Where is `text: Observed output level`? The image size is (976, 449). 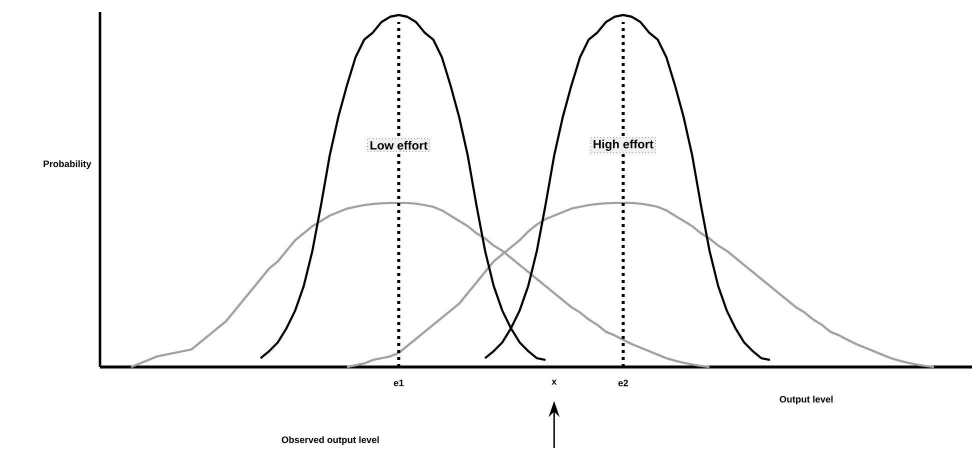
text: Observed output level is located at coordinates (330, 440).